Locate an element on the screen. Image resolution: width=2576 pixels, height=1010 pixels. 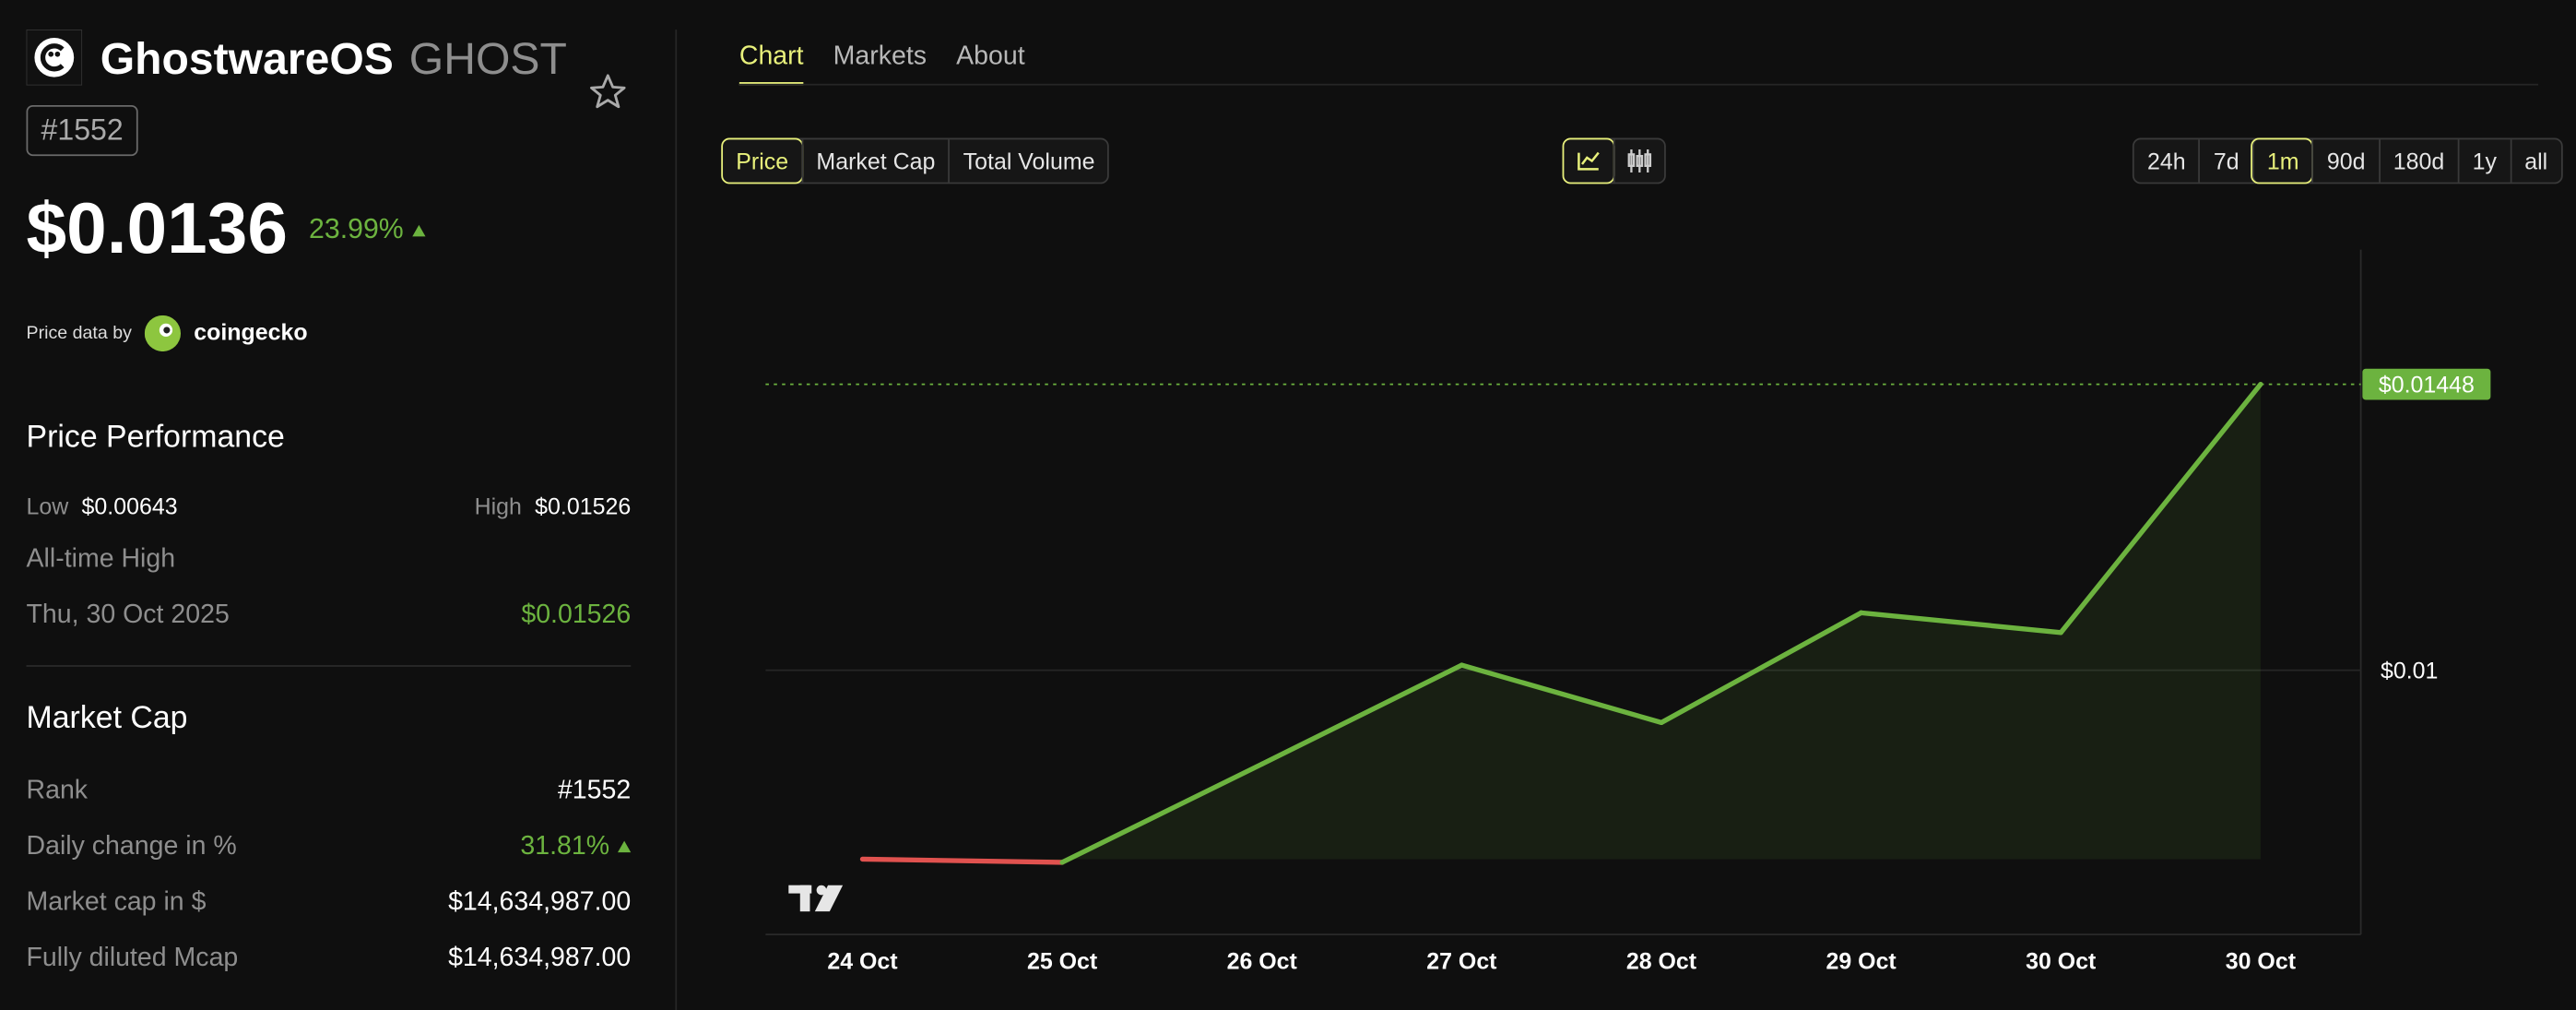
y-tick-label: $0.01 is located at coordinates (2409, 671).